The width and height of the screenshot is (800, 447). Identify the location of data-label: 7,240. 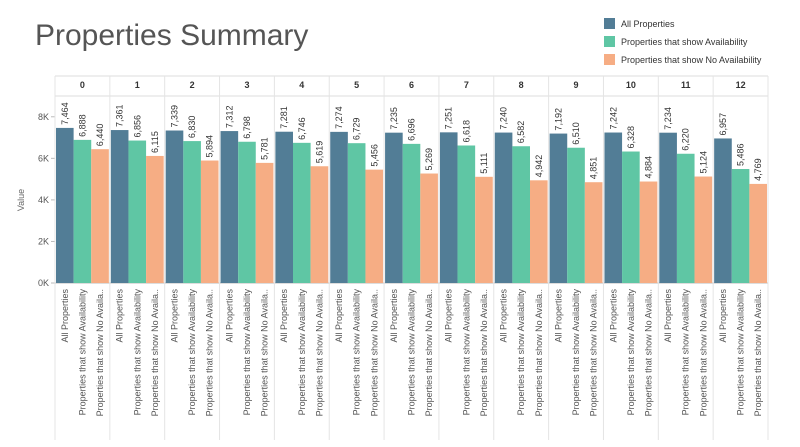
(504, 118).